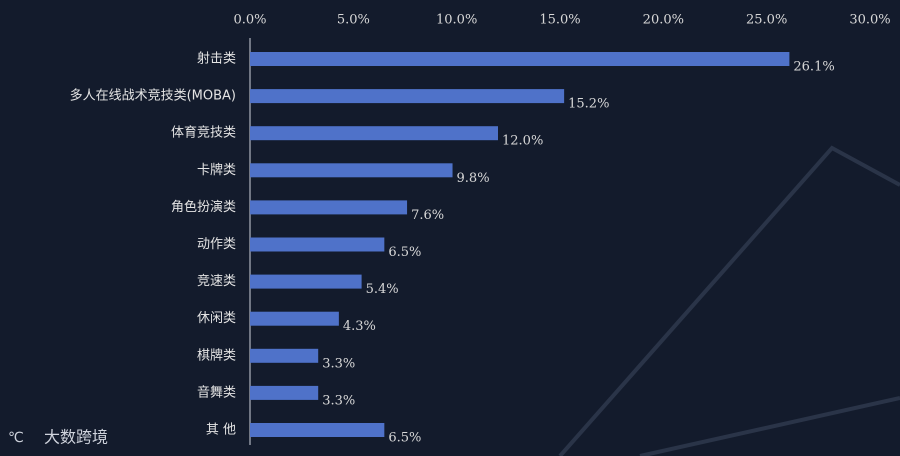 The image size is (900, 456). What do you see at coordinates (203, 207) in the screenshot?
I see `y-tick-label: 角色扮演类` at bounding box center [203, 207].